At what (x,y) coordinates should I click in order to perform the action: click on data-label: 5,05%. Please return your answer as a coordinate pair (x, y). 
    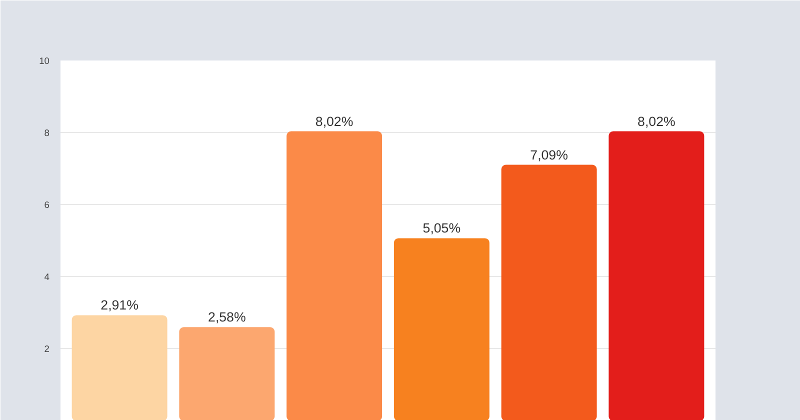
    Looking at the image, I should click on (441, 228).